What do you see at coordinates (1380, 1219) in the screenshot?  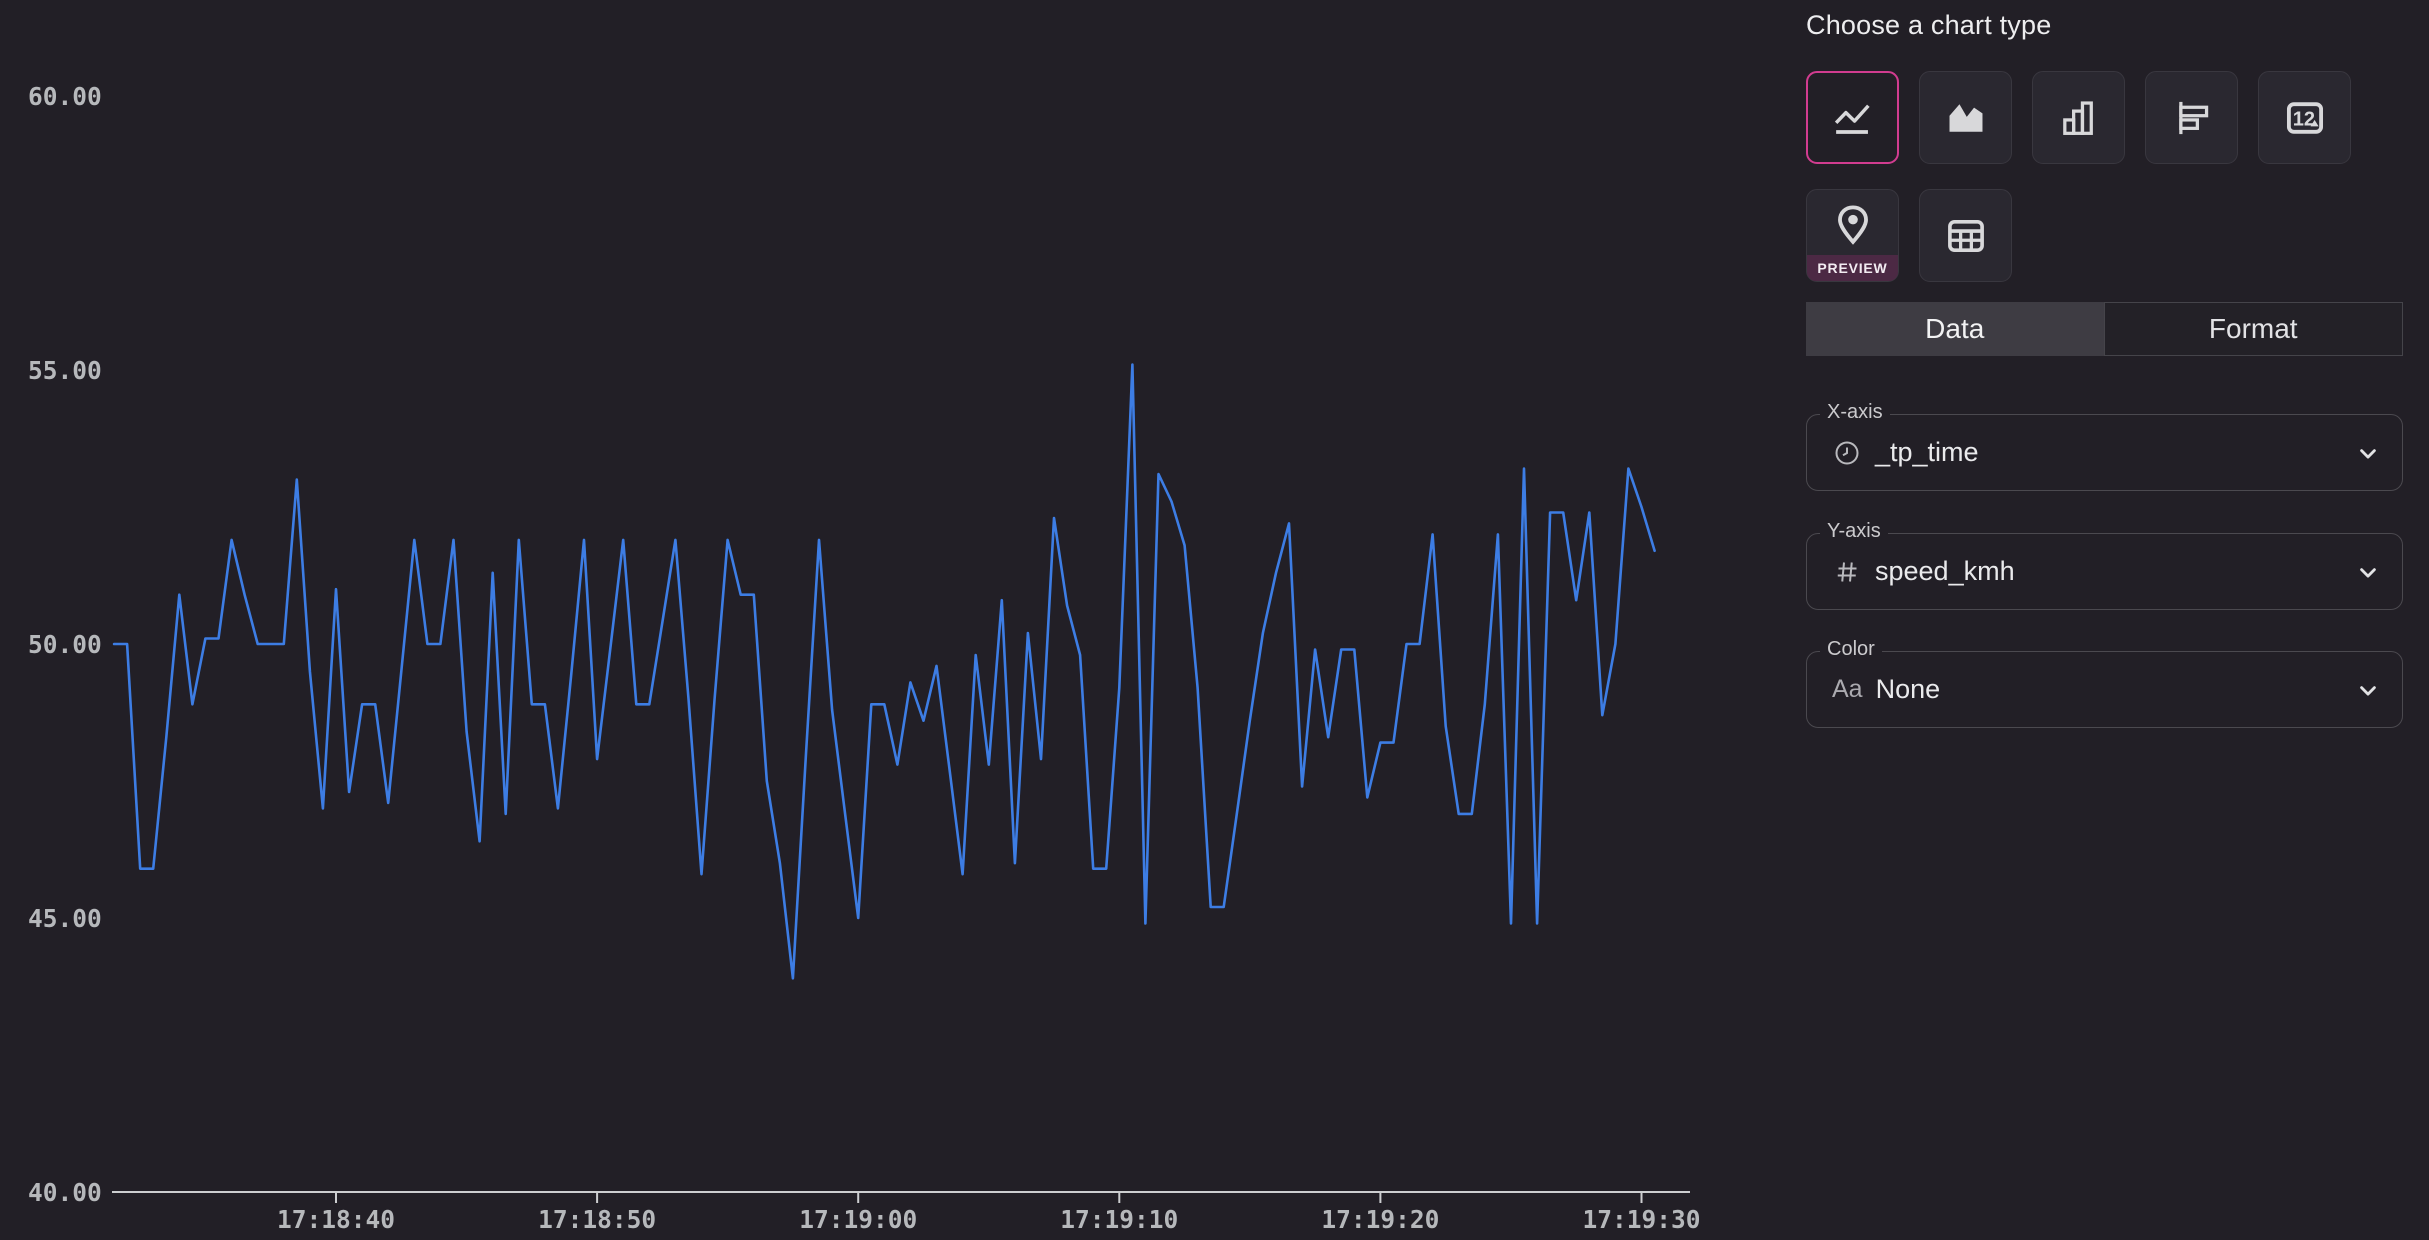 I see `x-axis-tick-label: 17:19:20` at bounding box center [1380, 1219].